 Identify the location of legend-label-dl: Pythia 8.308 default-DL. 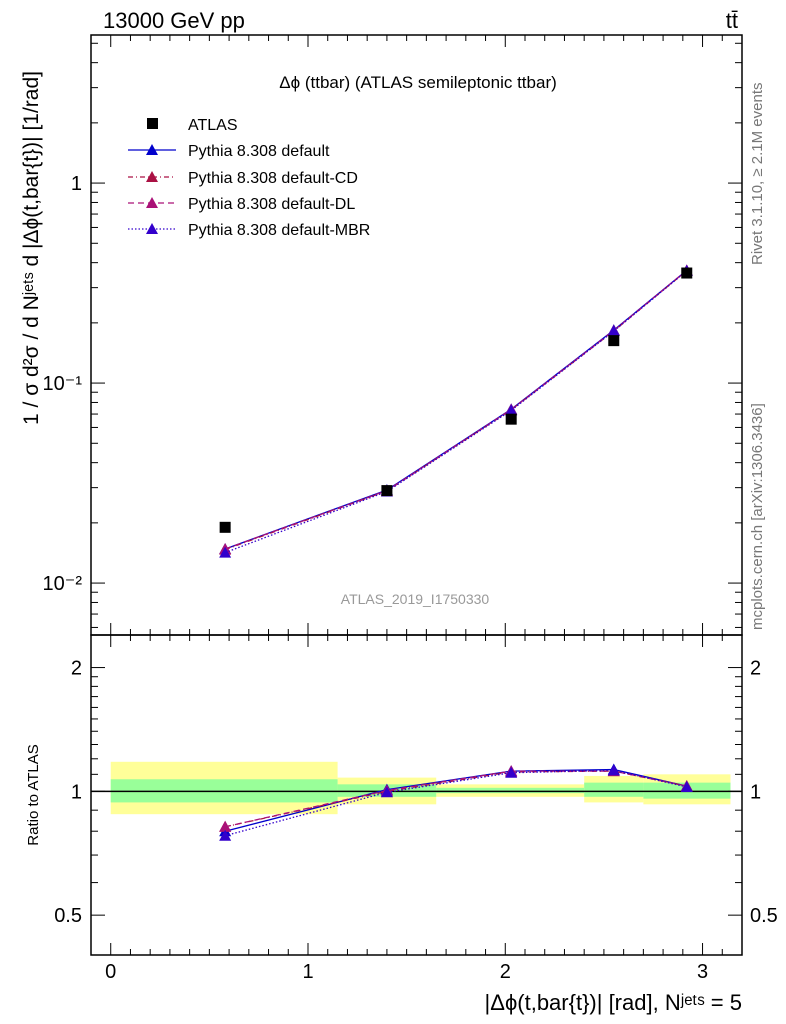
(271, 204).